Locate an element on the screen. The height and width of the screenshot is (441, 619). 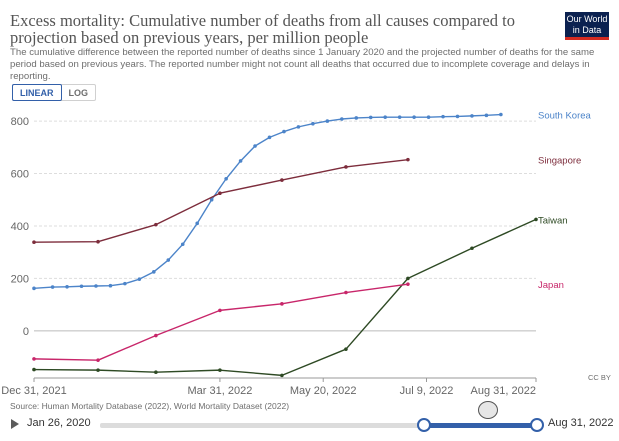
x-tick-label: Mar 31, 2022 is located at coordinates (220, 391).